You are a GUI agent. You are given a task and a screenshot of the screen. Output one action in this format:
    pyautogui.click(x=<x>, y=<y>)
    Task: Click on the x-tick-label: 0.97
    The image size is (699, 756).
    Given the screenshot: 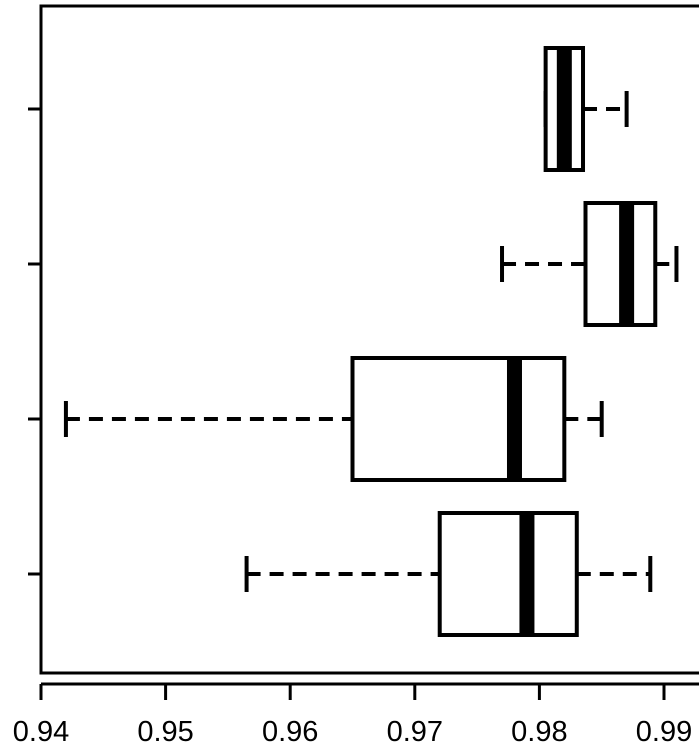 What is the action you would take?
    pyautogui.click(x=415, y=732)
    